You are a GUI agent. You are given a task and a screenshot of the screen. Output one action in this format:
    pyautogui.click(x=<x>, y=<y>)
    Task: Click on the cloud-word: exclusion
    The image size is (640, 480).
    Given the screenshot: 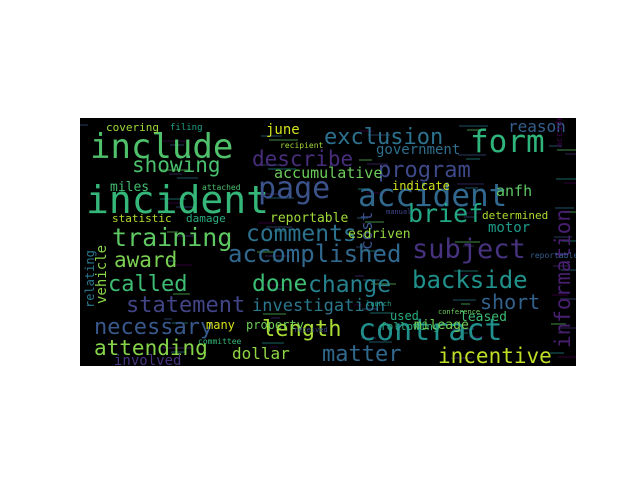 What is the action you would take?
    pyautogui.click(x=383, y=137)
    